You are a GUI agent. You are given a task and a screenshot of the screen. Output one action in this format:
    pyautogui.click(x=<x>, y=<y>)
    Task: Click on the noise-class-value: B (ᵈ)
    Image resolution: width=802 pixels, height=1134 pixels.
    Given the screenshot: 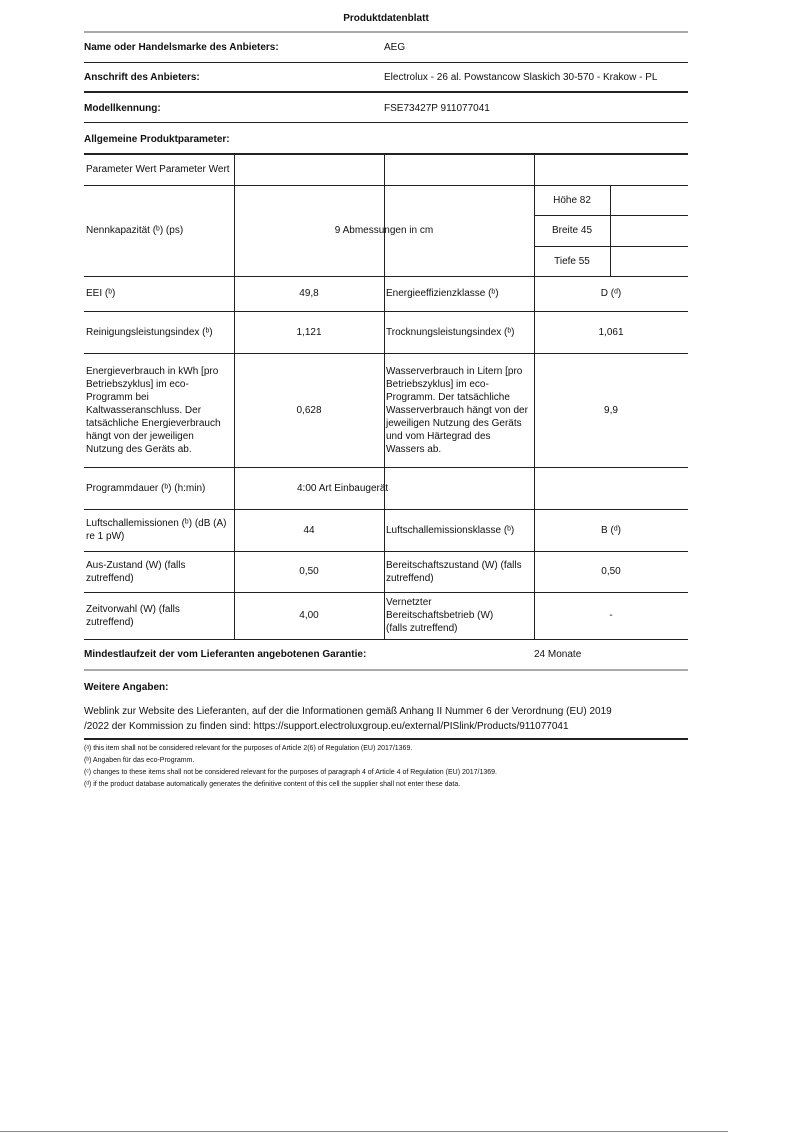 What is the action you would take?
    pyautogui.click(x=611, y=530)
    